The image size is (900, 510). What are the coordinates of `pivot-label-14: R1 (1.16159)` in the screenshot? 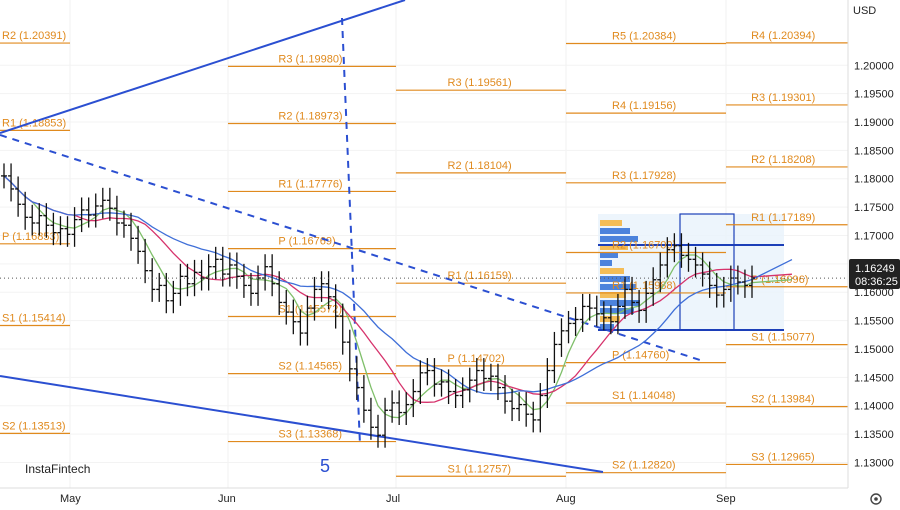 It's located at (480, 276).